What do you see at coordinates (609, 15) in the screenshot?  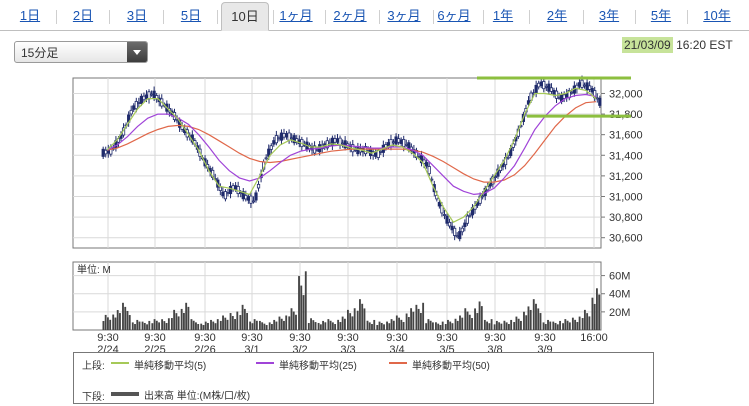 I see `tab-12: 3年` at bounding box center [609, 15].